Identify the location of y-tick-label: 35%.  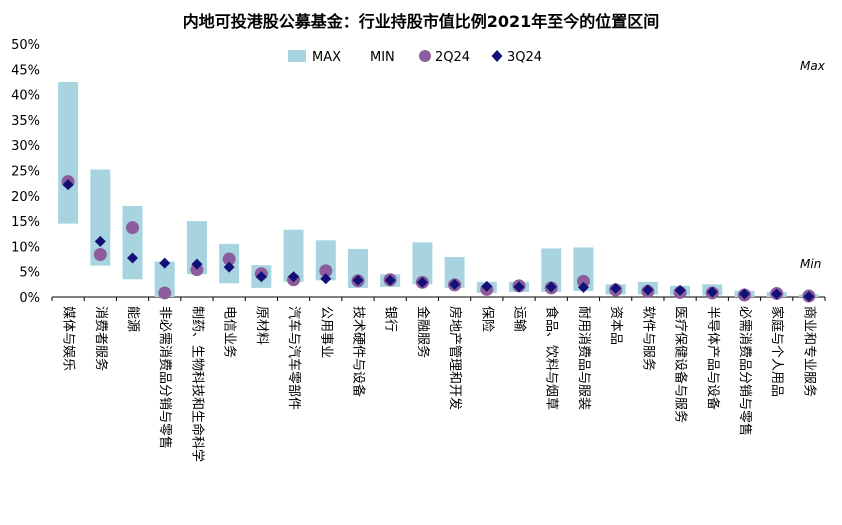
(25, 121).